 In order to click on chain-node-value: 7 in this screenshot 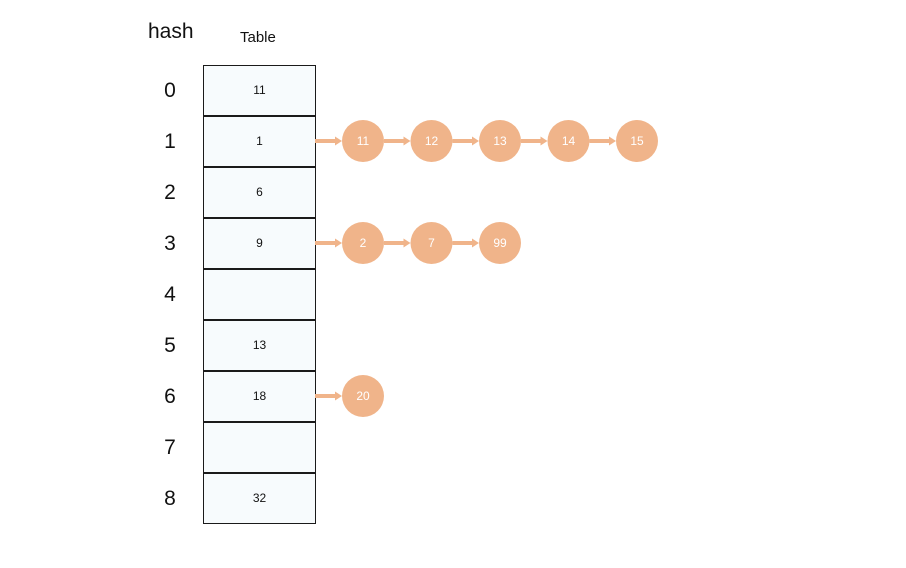, I will do `click(431, 243)`.